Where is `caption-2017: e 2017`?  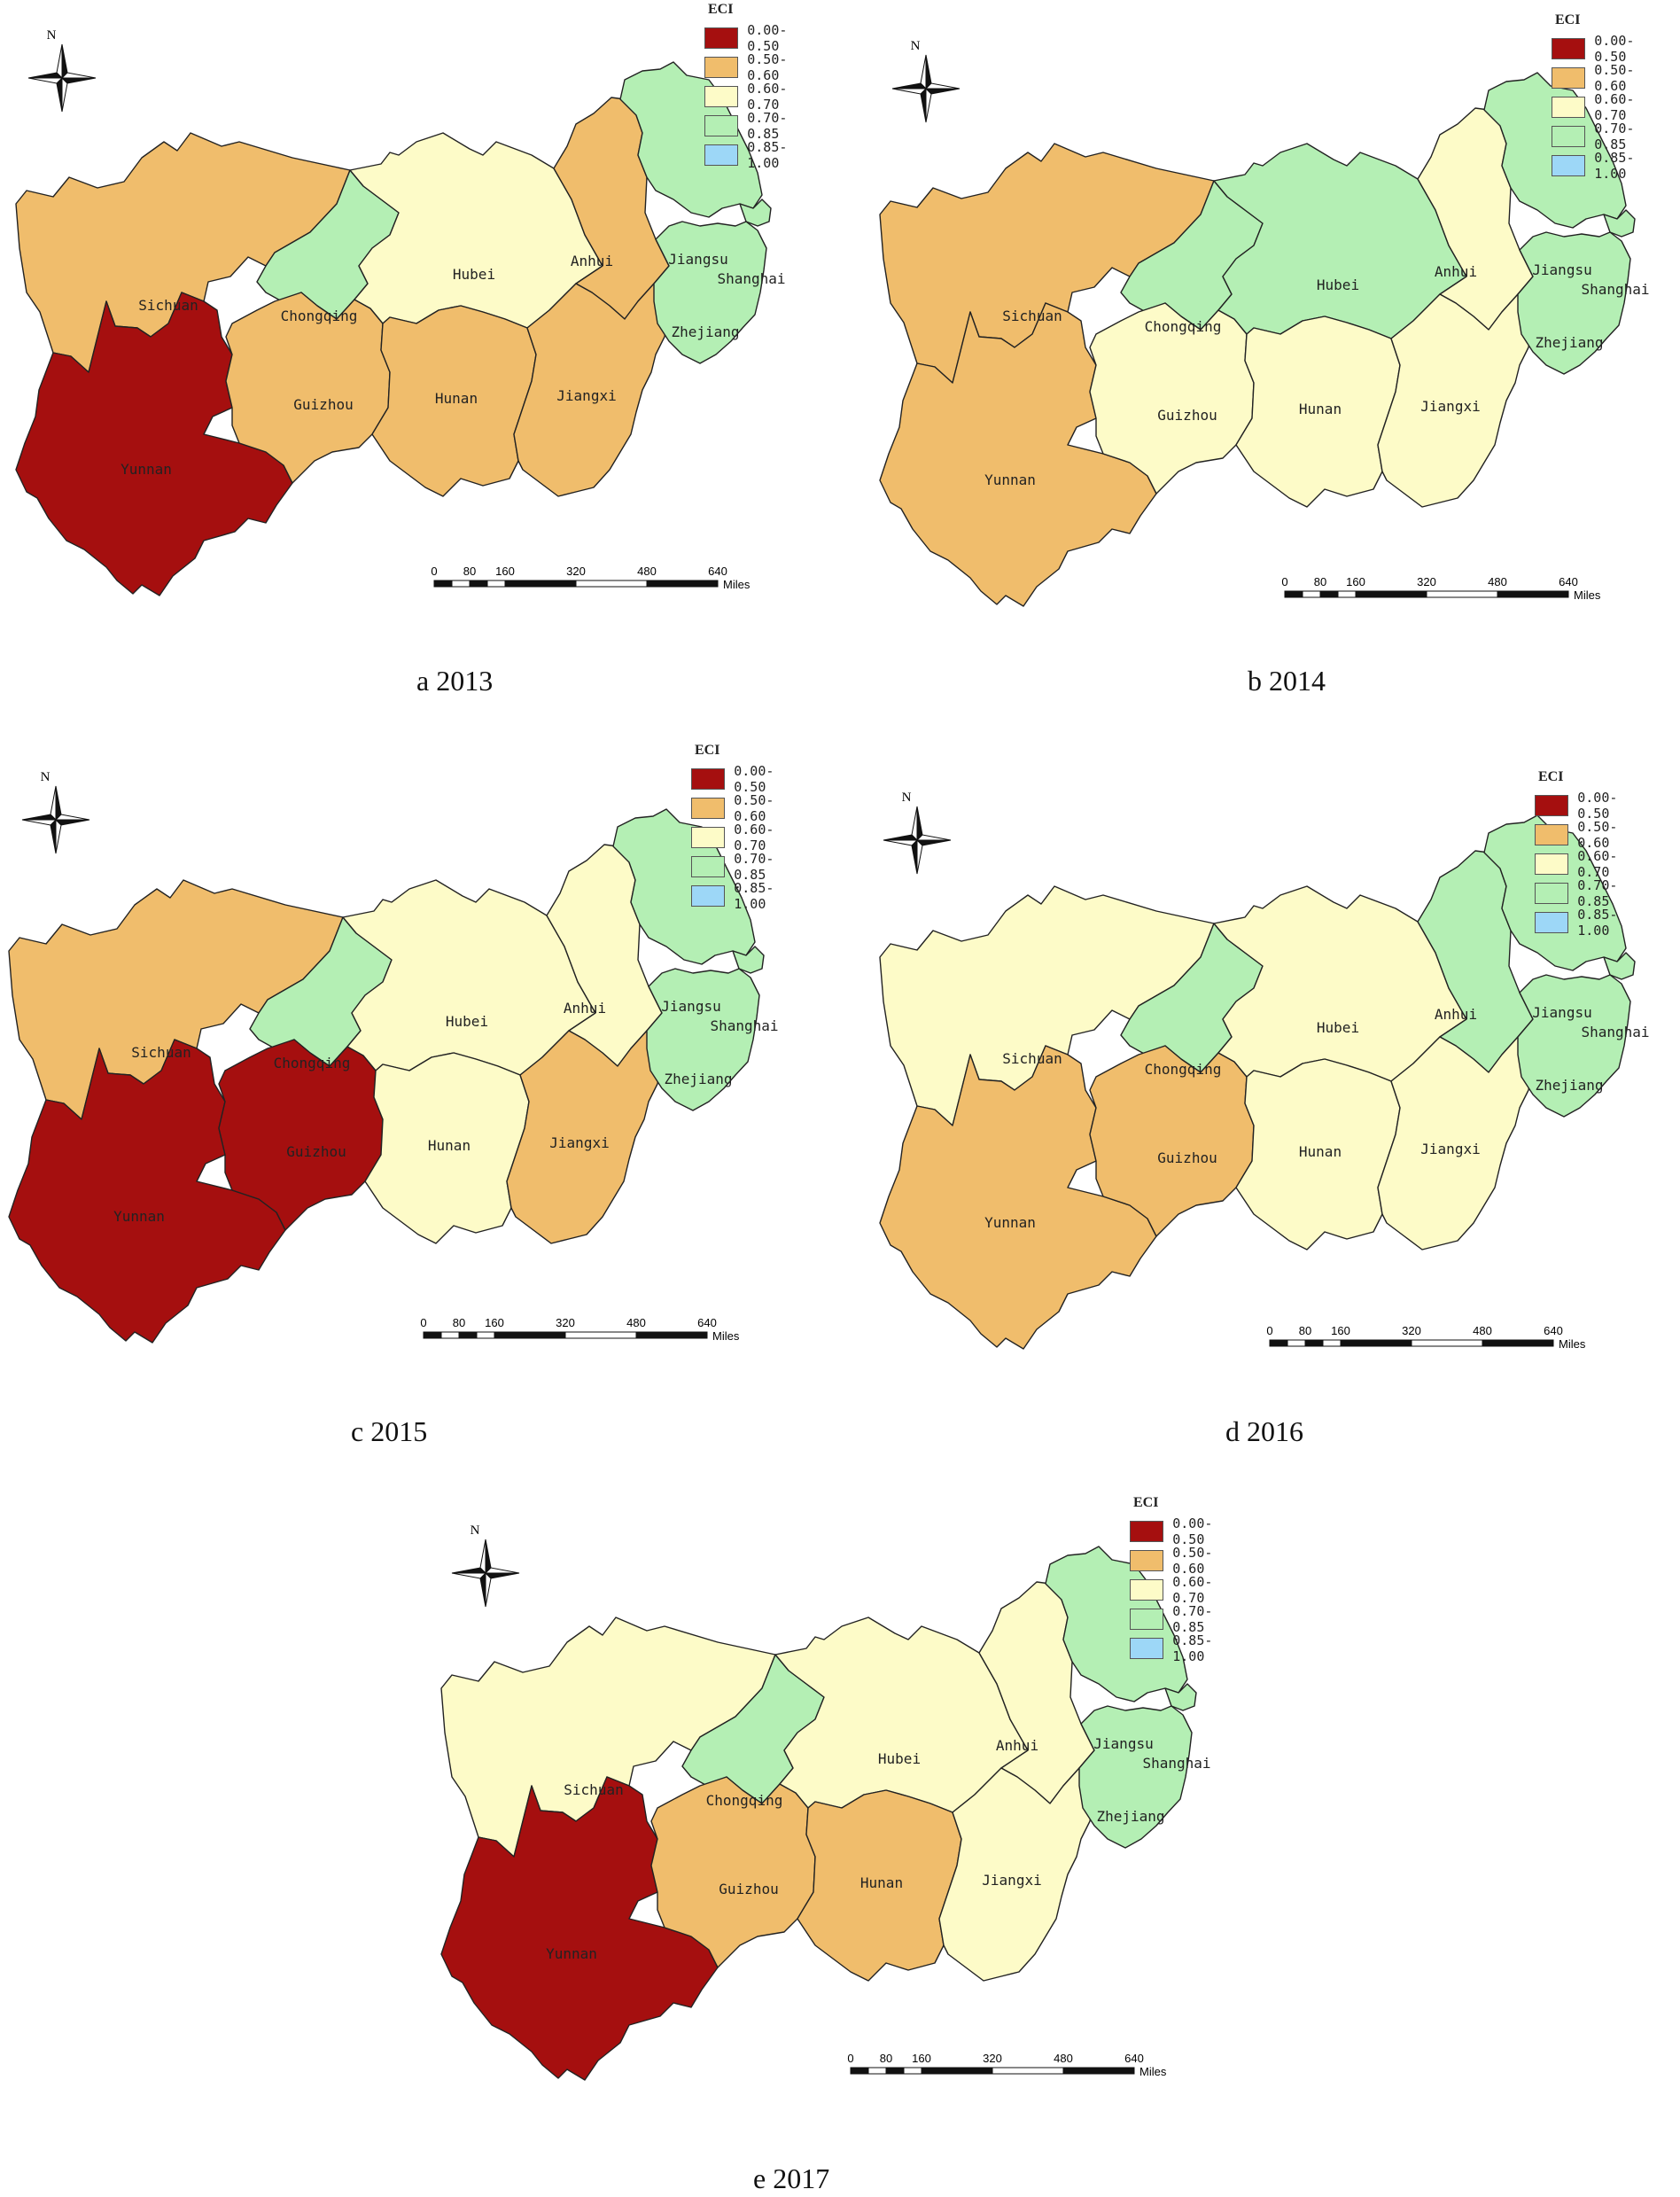
caption-2017: e 2017 is located at coordinates (791, 2178).